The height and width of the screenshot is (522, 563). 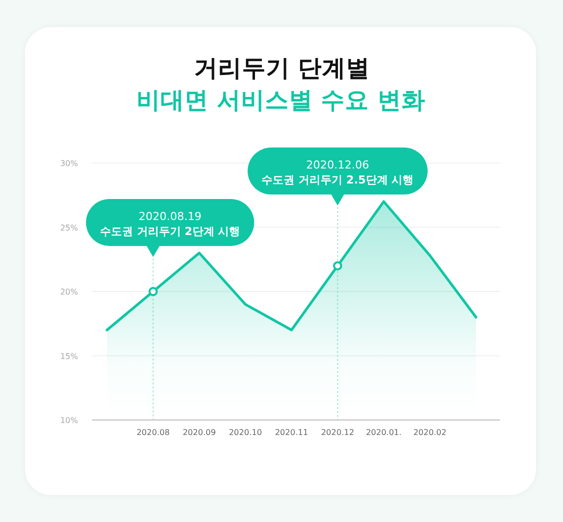 I want to click on y-tick-label: 20%, so click(x=69, y=292).